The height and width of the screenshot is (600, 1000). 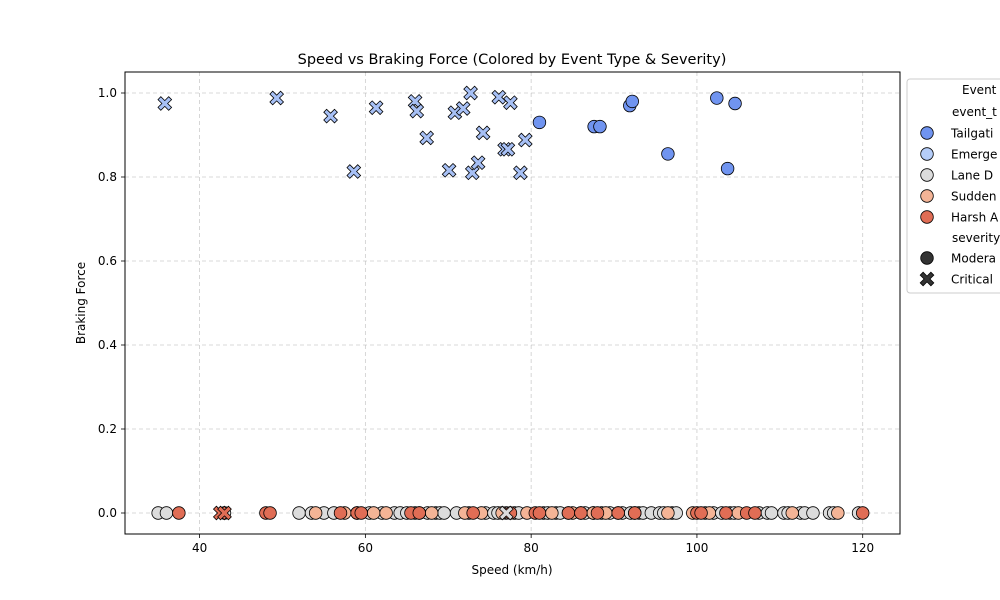 I want to click on y-axis-label: Braking Force, so click(x=81, y=303).